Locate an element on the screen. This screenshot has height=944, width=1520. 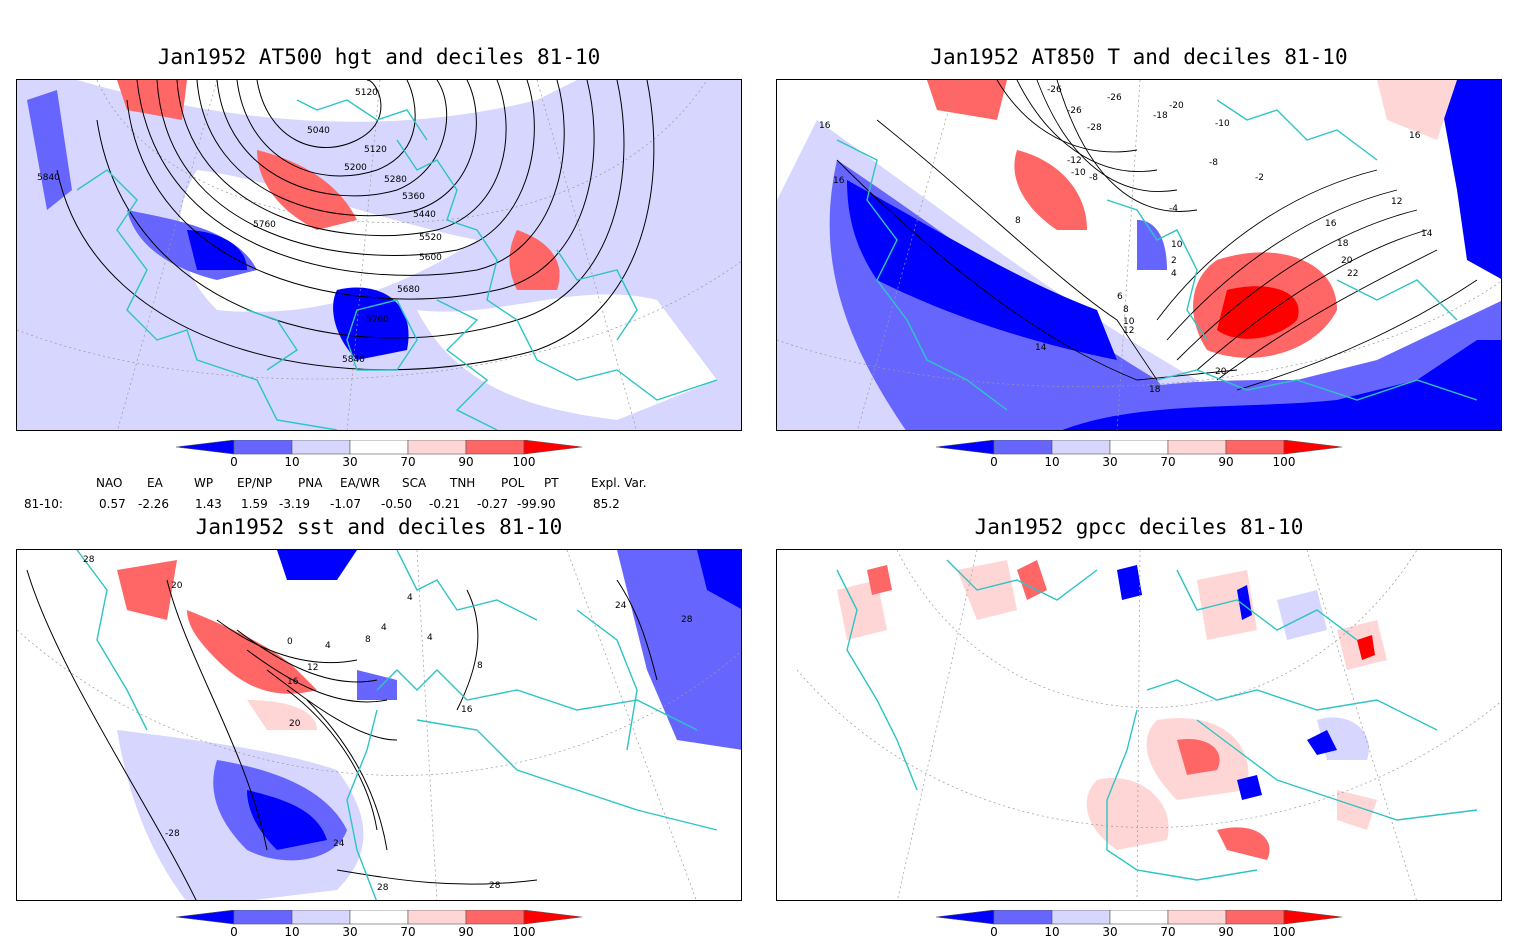
idx-row-label: 81-10: is located at coordinates (43, 504).